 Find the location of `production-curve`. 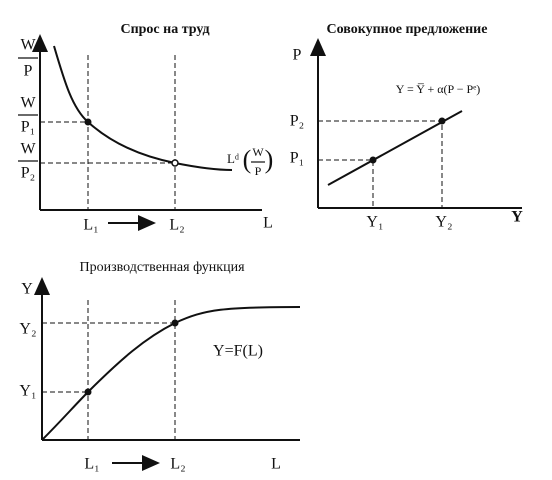

production-curve is located at coordinates (171, 373).